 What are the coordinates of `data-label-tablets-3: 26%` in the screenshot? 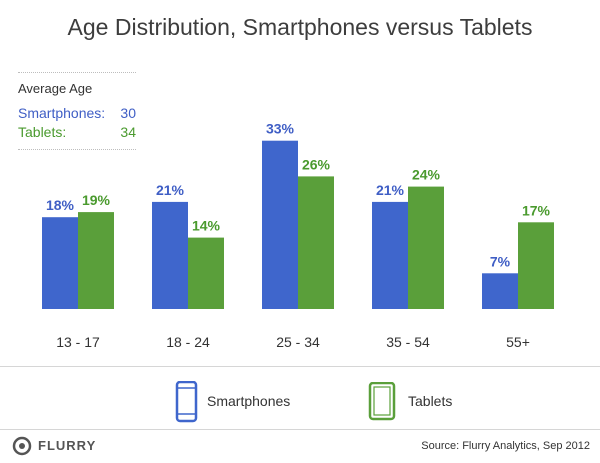 It's located at (316, 164).